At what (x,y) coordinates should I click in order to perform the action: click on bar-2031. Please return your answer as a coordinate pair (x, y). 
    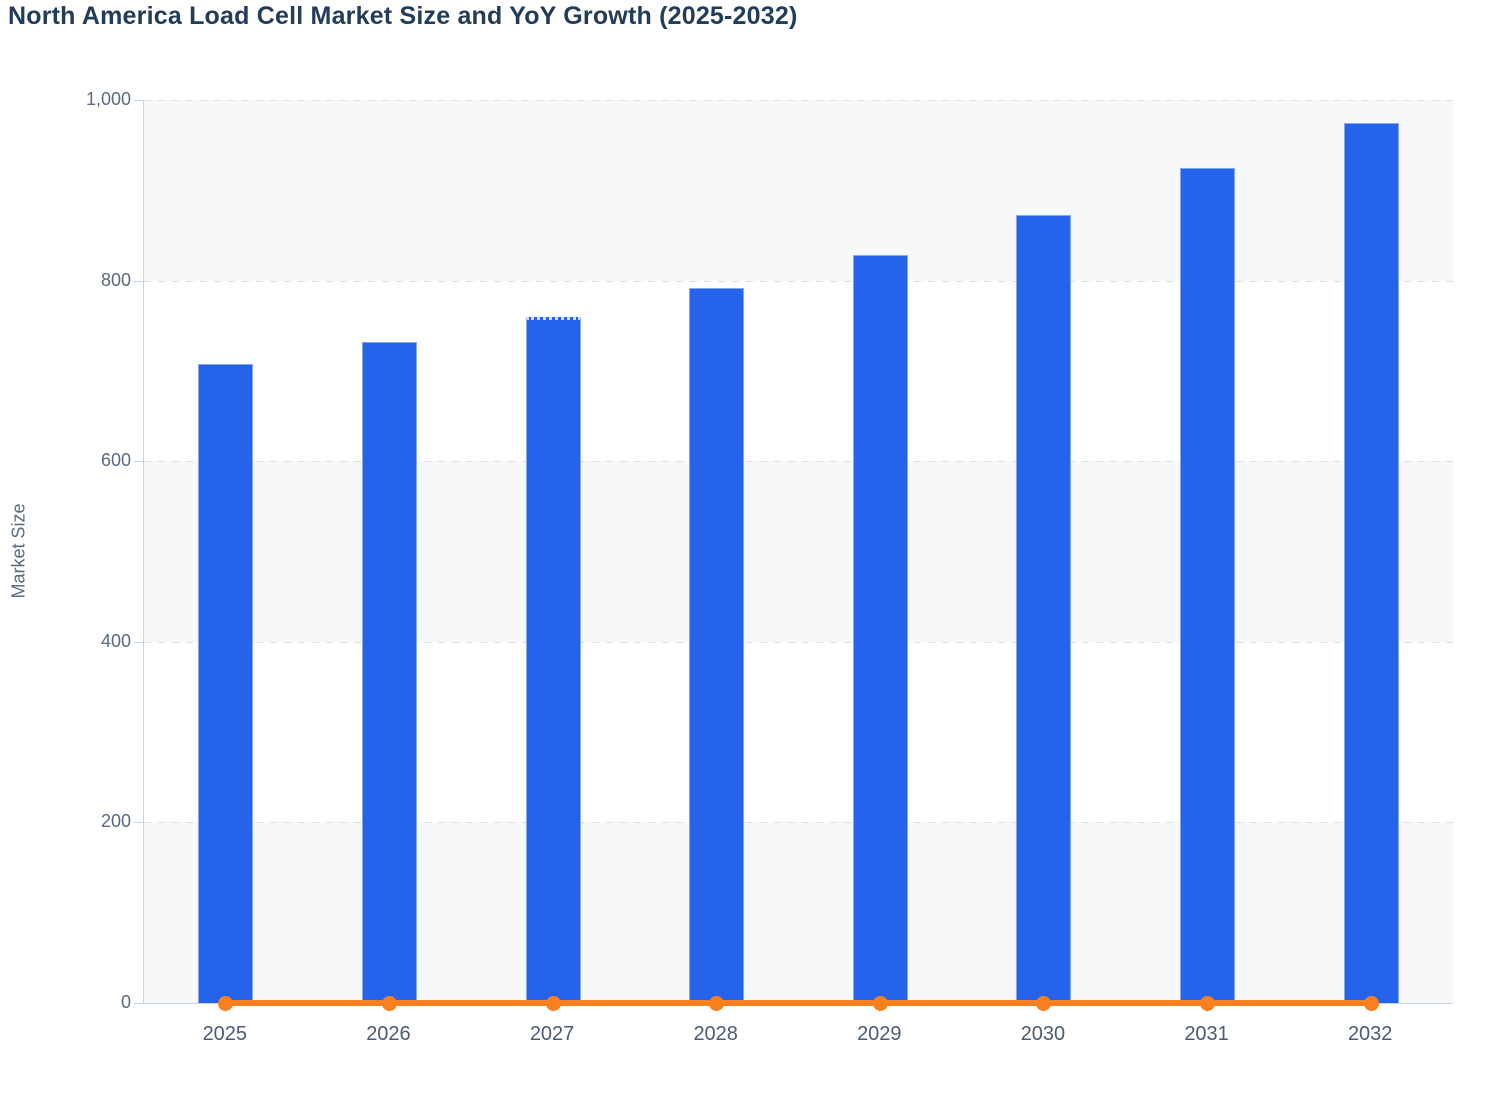
    Looking at the image, I should click on (1208, 585).